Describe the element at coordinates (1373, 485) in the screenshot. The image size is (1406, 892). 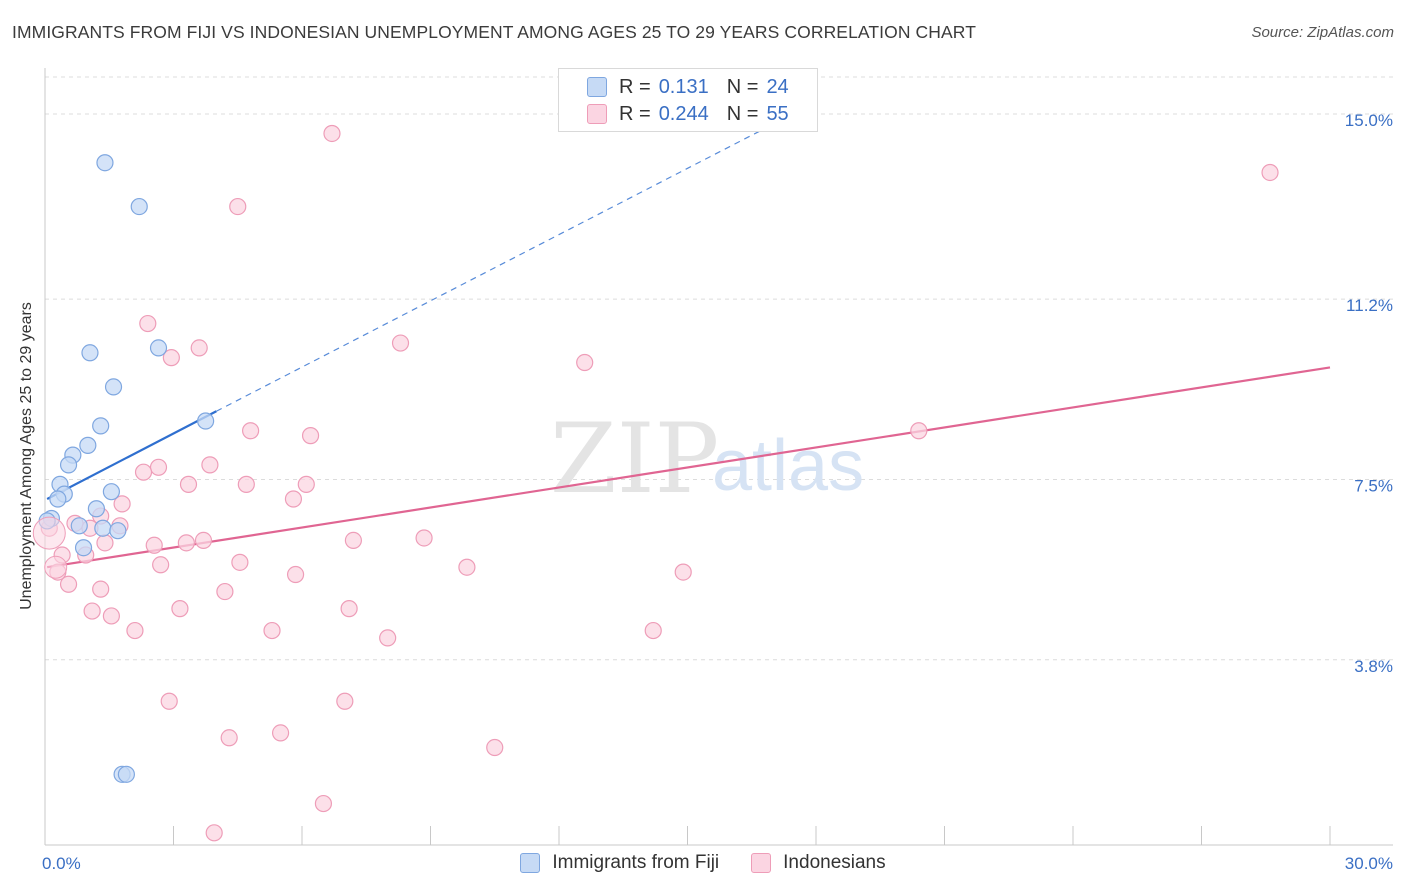
I see `y-tick-label: 7.5%` at that location.